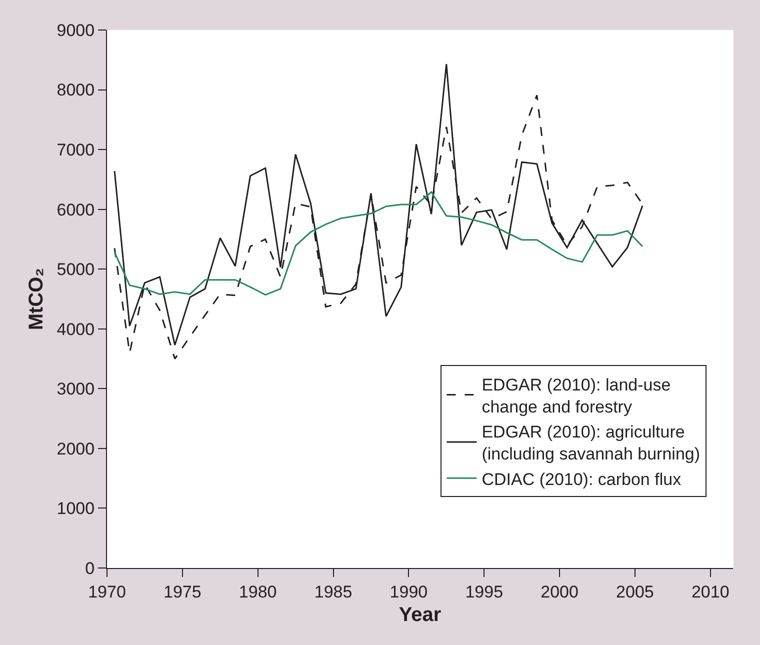 The width and height of the screenshot is (760, 645). What do you see at coordinates (75, 90) in the screenshot?
I see `y-tick-label: 8000` at bounding box center [75, 90].